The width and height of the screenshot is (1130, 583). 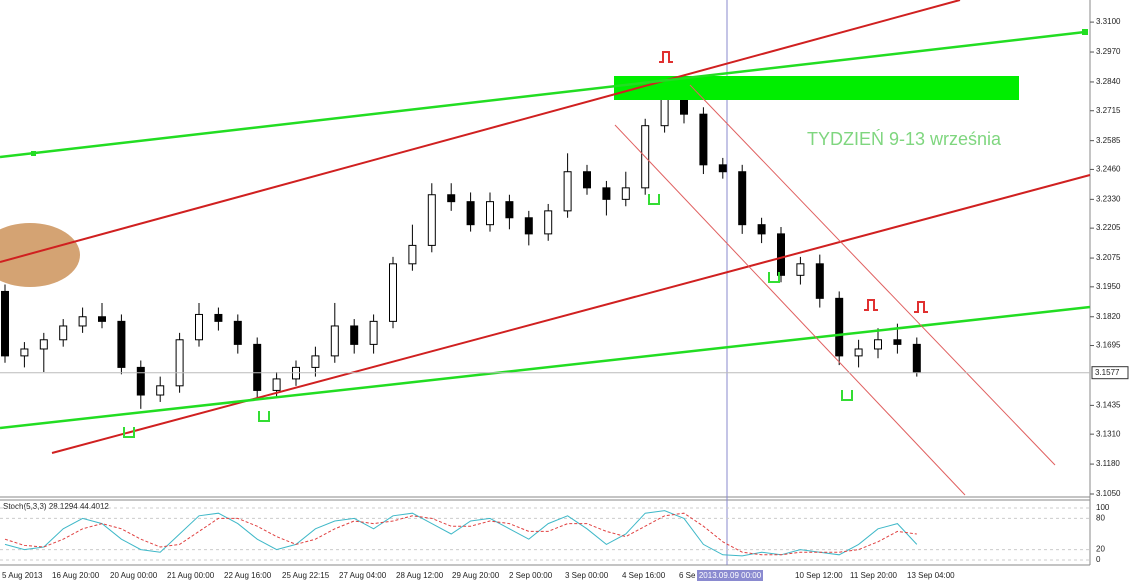 What do you see at coordinates (1108, 169) in the screenshot?
I see `y-tick-label: 3.2460` at bounding box center [1108, 169].